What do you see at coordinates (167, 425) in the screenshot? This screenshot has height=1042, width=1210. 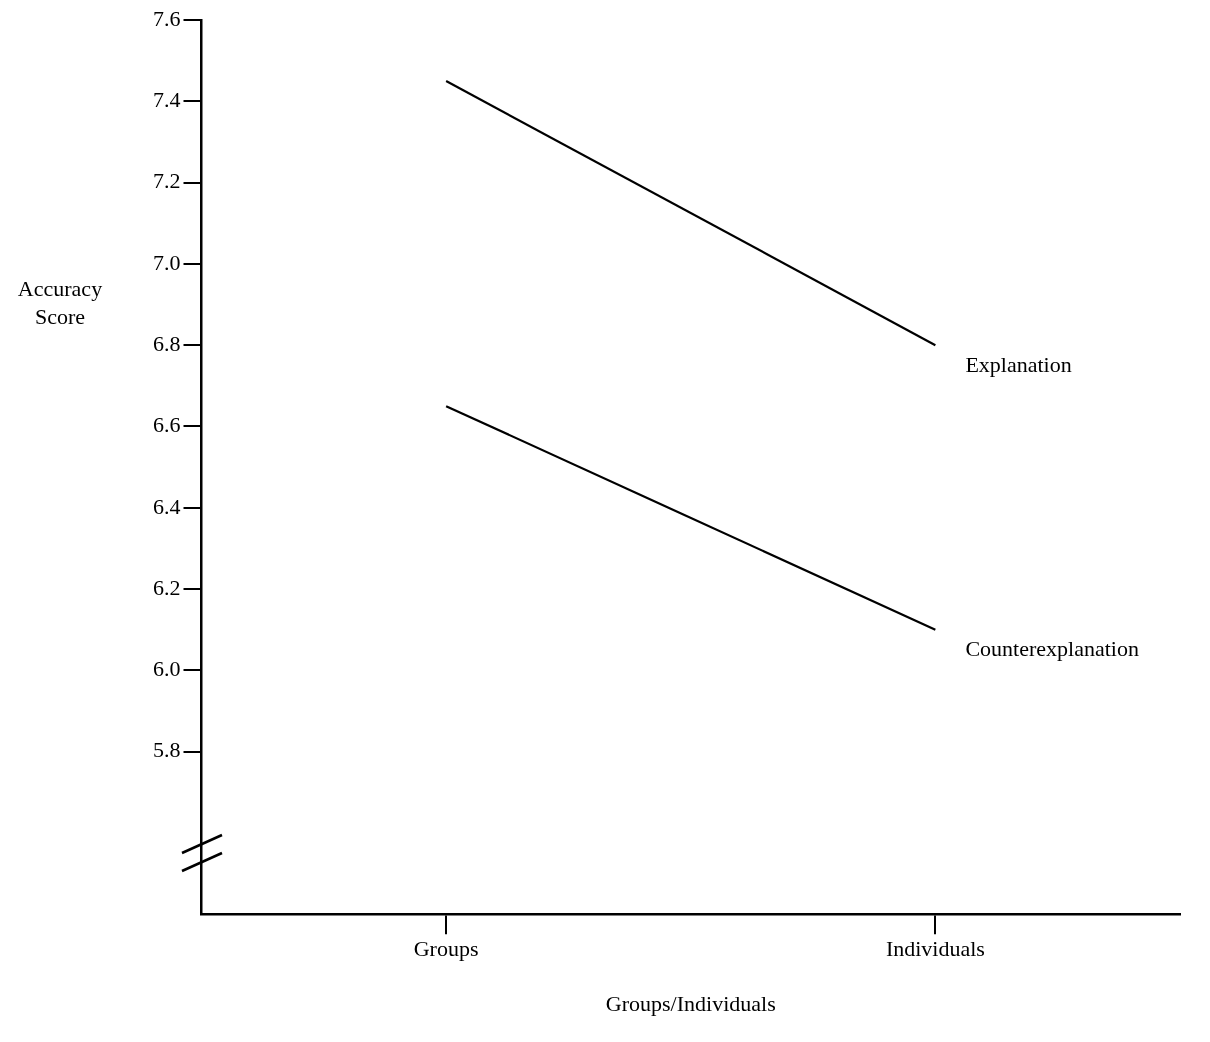 I see `y-tick-label: 6.6` at bounding box center [167, 425].